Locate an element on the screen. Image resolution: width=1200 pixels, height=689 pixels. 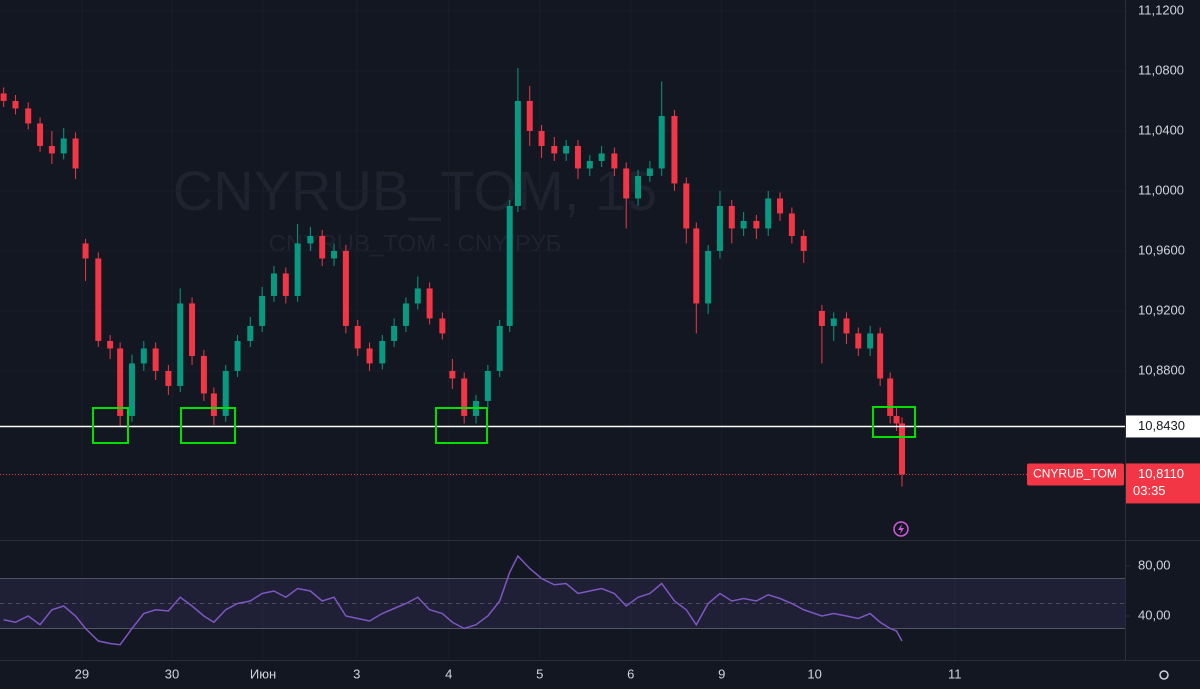
annotations is located at coordinates (504, 425).